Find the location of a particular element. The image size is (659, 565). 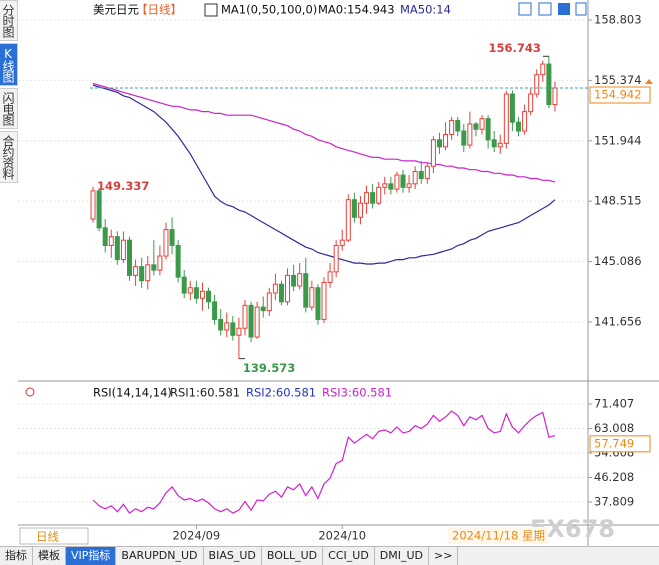

y-tick-label: 63.008 is located at coordinates (614, 428).